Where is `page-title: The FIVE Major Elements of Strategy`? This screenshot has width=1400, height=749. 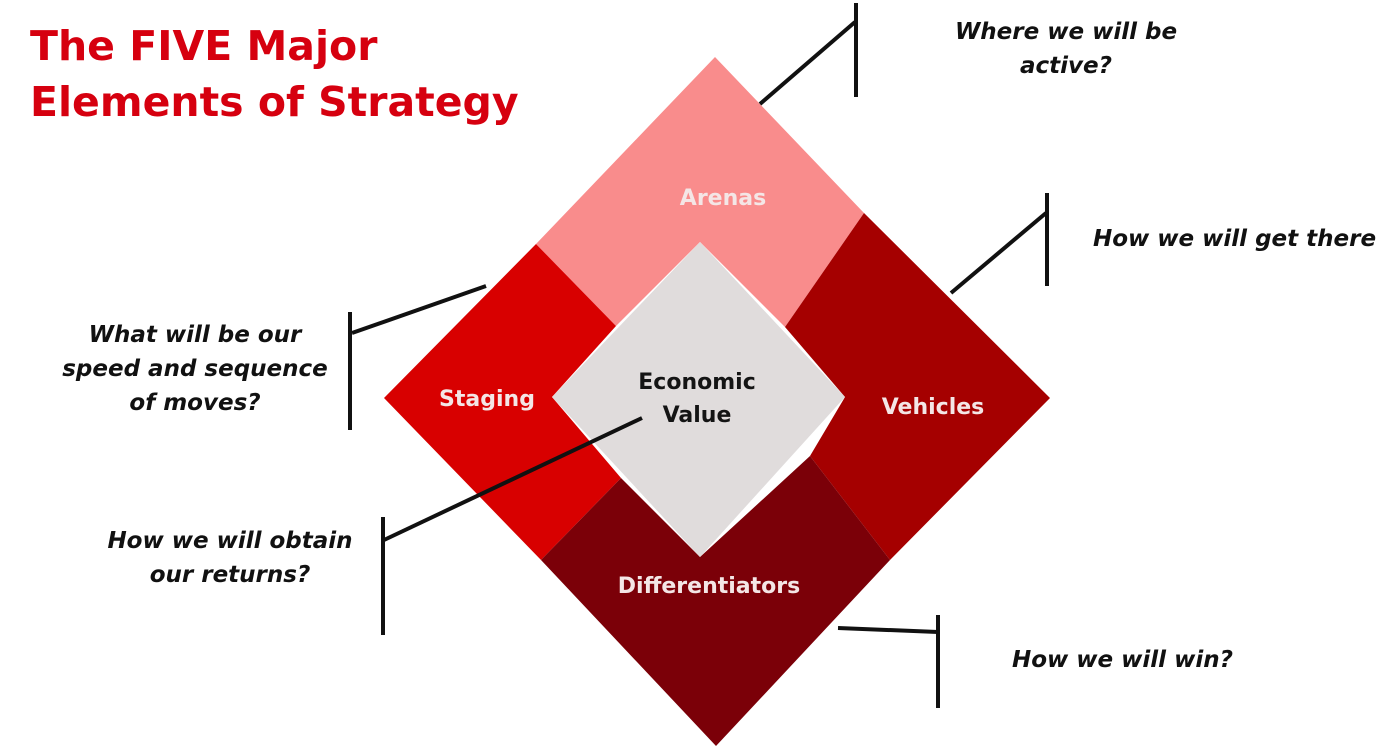
page-title: The FIVE Major Elements of Strategy is located at coordinates (274, 74).